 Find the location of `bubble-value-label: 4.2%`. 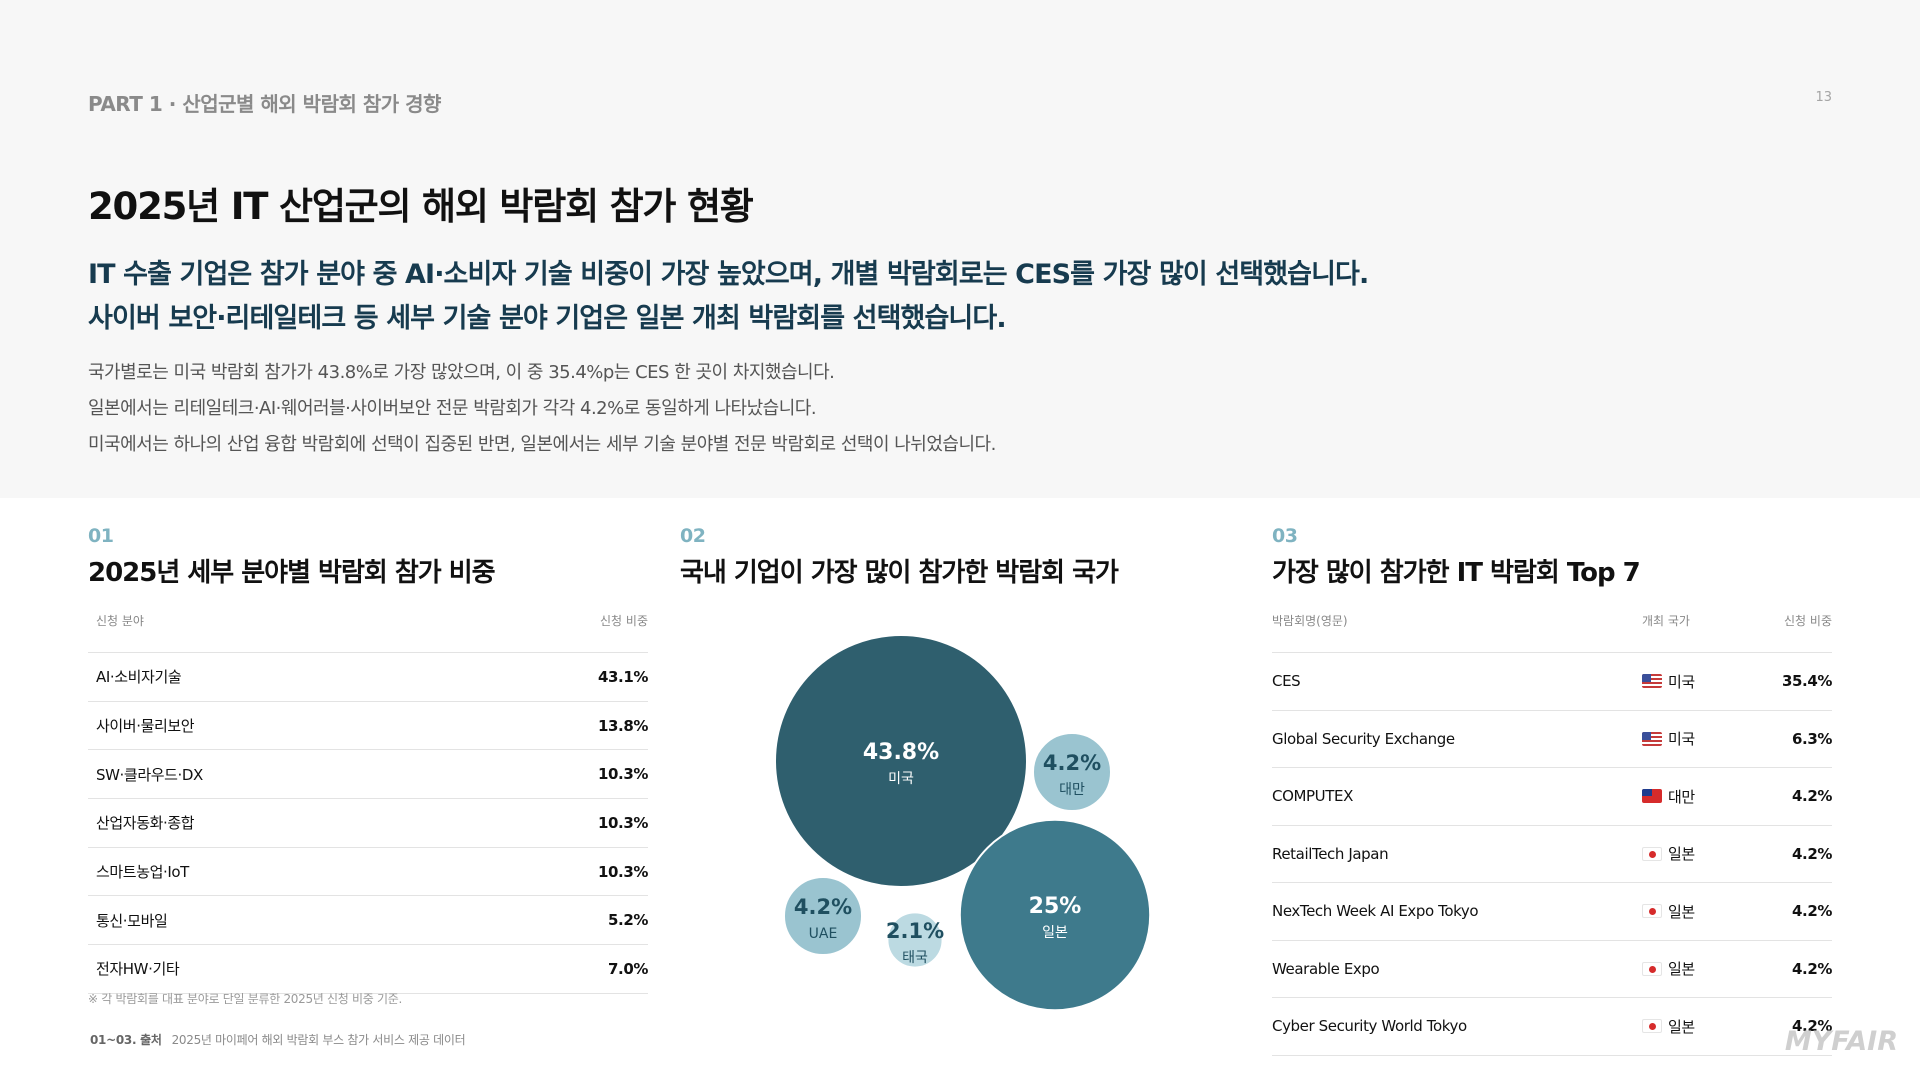

bubble-value-label: 4.2% is located at coordinates (823, 907).